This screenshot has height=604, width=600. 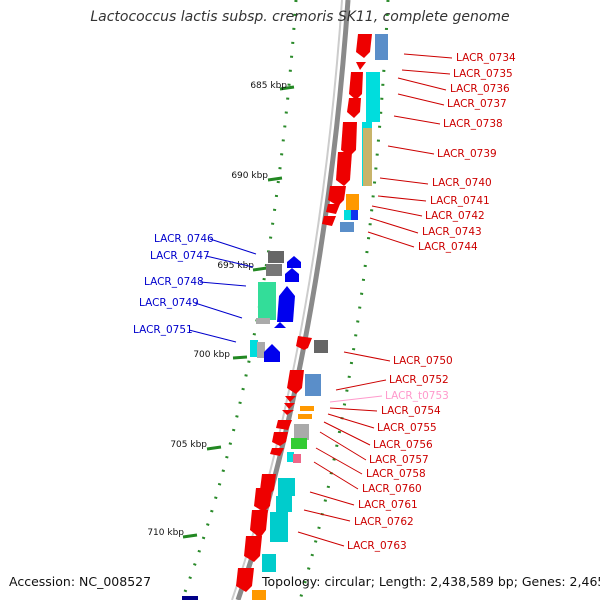 I want to click on ruler-label: 710 kbp, so click(x=165, y=533).